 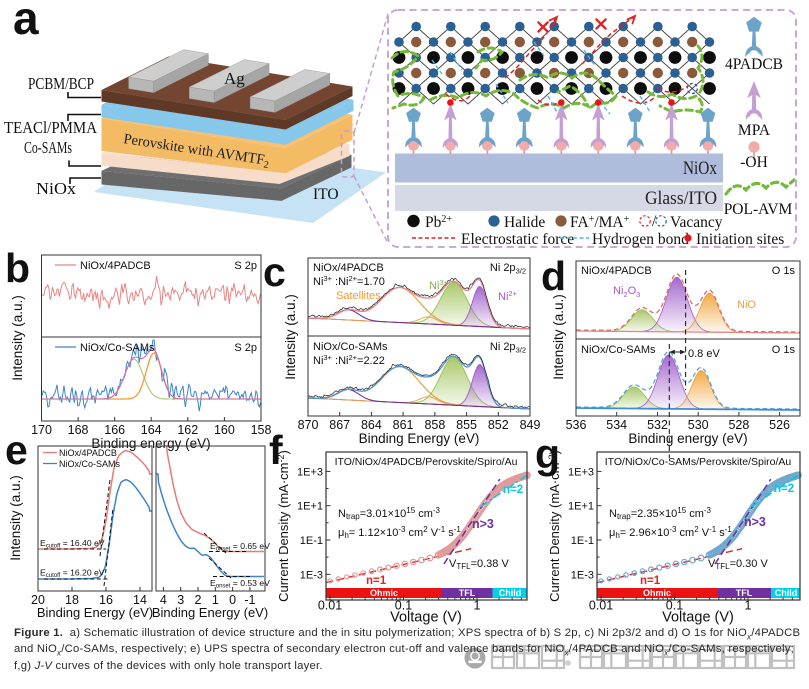 What do you see at coordinates (349, 281) in the screenshot?
I see `svg-text: Ni3+ :Ni2+=1.70` at bounding box center [349, 281].